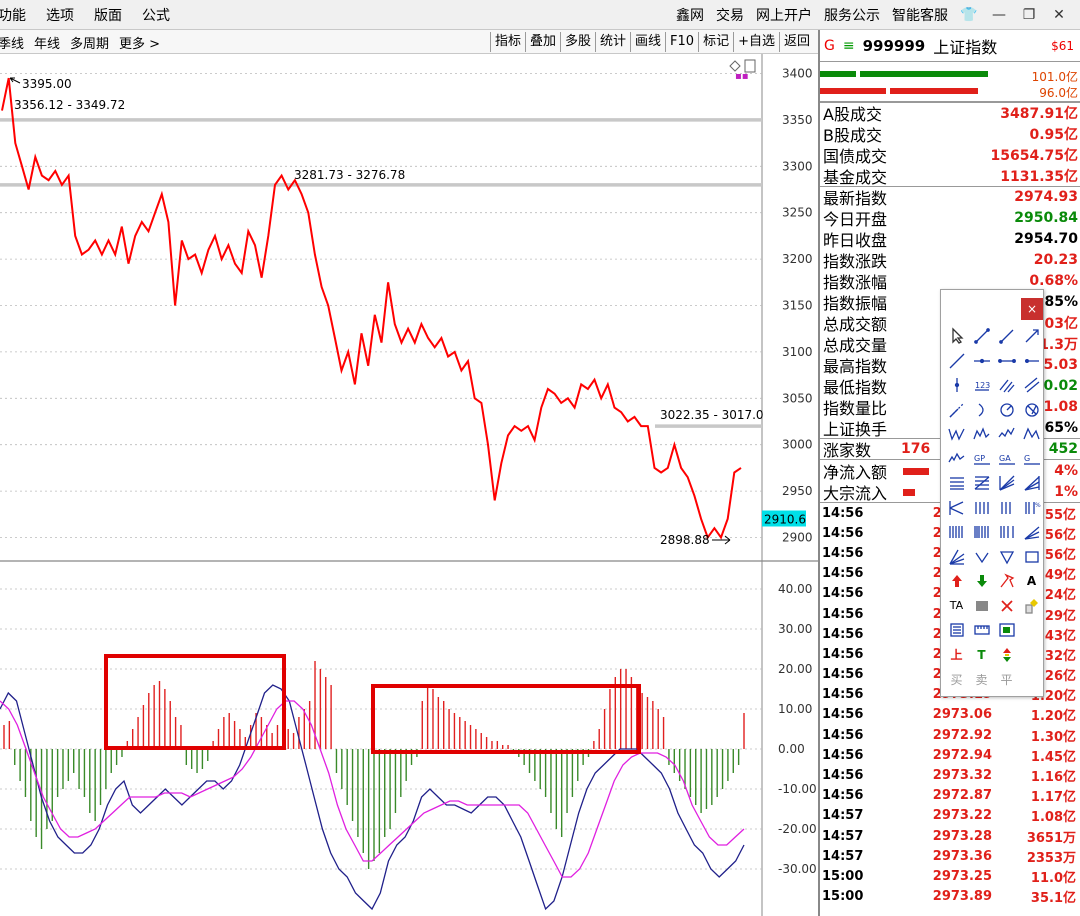 Image resolution: width=1080 pixels, height=916 pixels. What do you see at coordinates (999, 15) in the screenshot?
I see `minimize-icon: —` at bounding box center [999, 15].